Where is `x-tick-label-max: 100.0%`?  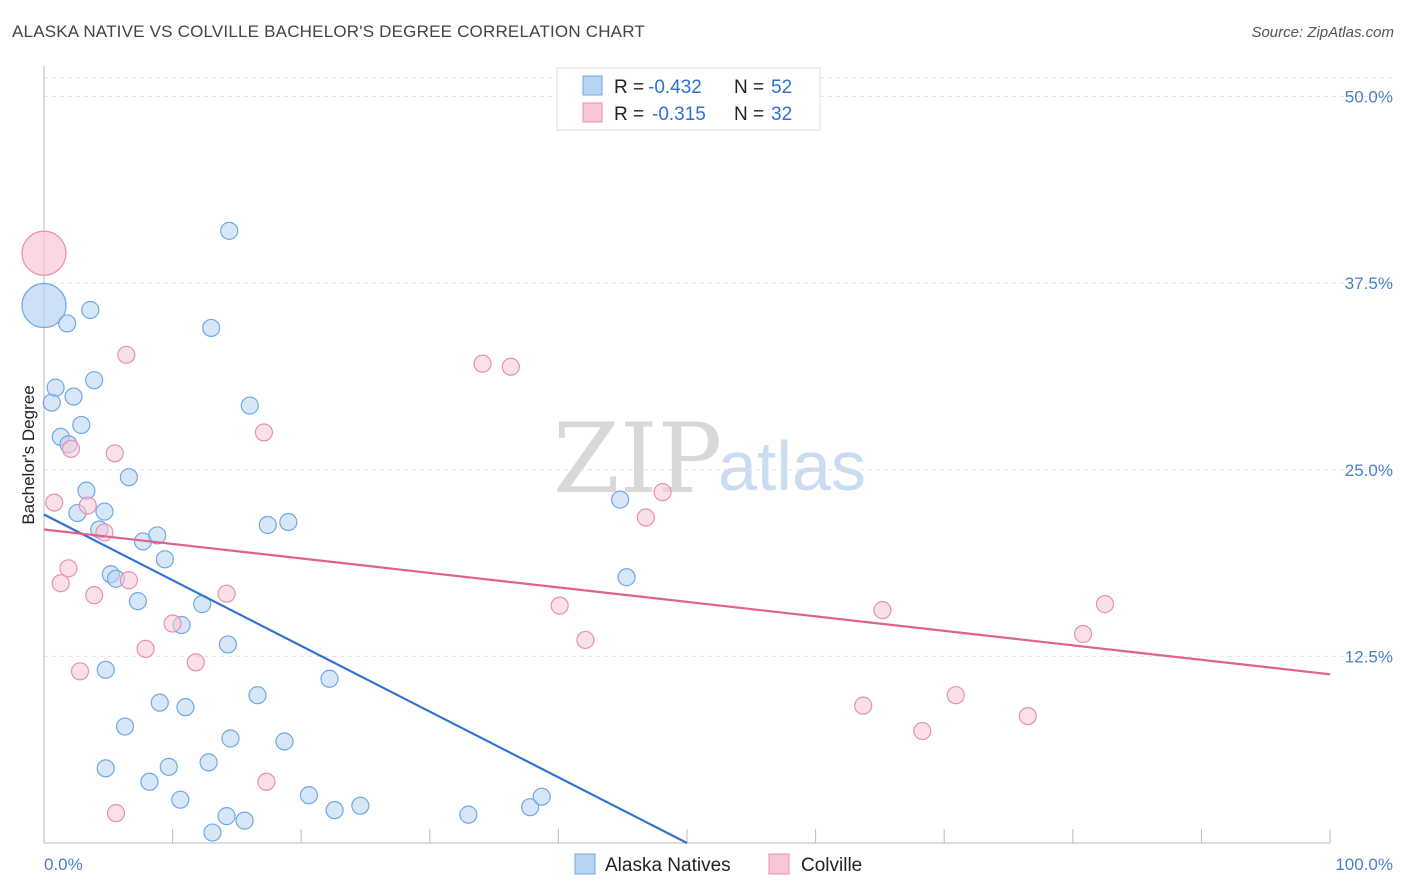 x-tick-label-max: 100.0% is located at coordinates (1364, 864).